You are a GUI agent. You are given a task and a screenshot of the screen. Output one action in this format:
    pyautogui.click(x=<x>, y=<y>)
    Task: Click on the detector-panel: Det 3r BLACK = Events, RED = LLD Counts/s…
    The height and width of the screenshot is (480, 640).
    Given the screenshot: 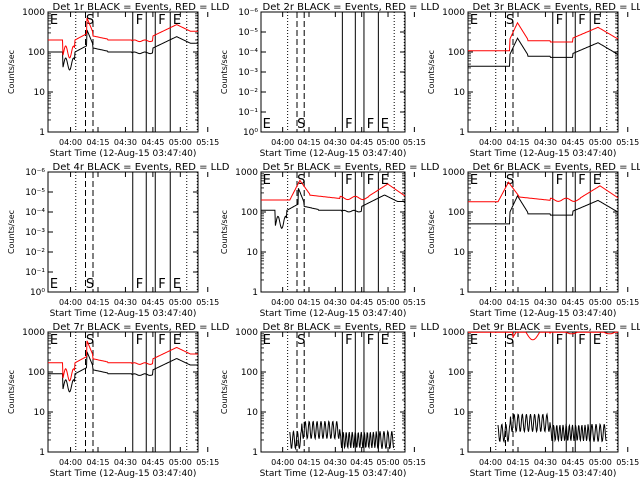 What is the action you would take?
    pyautogui.click(x=533, y=80)
    